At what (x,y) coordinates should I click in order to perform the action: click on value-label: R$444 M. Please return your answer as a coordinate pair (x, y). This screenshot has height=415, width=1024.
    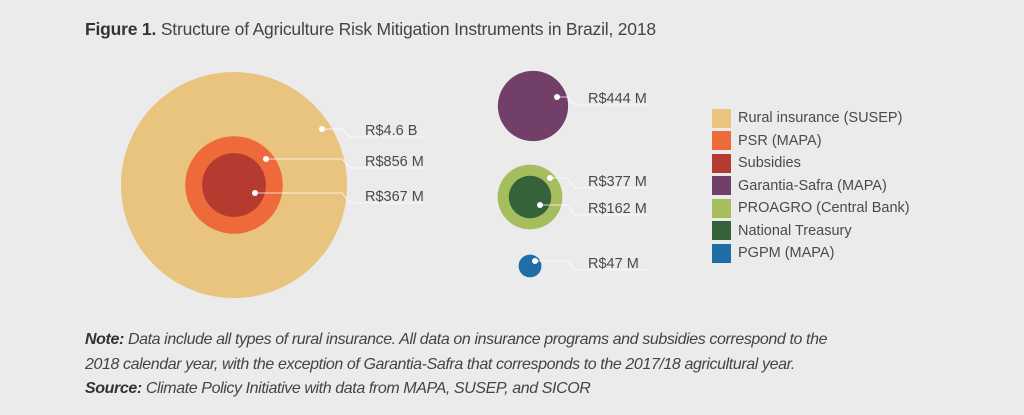
    Looking at the image, I should click on (617, 99).